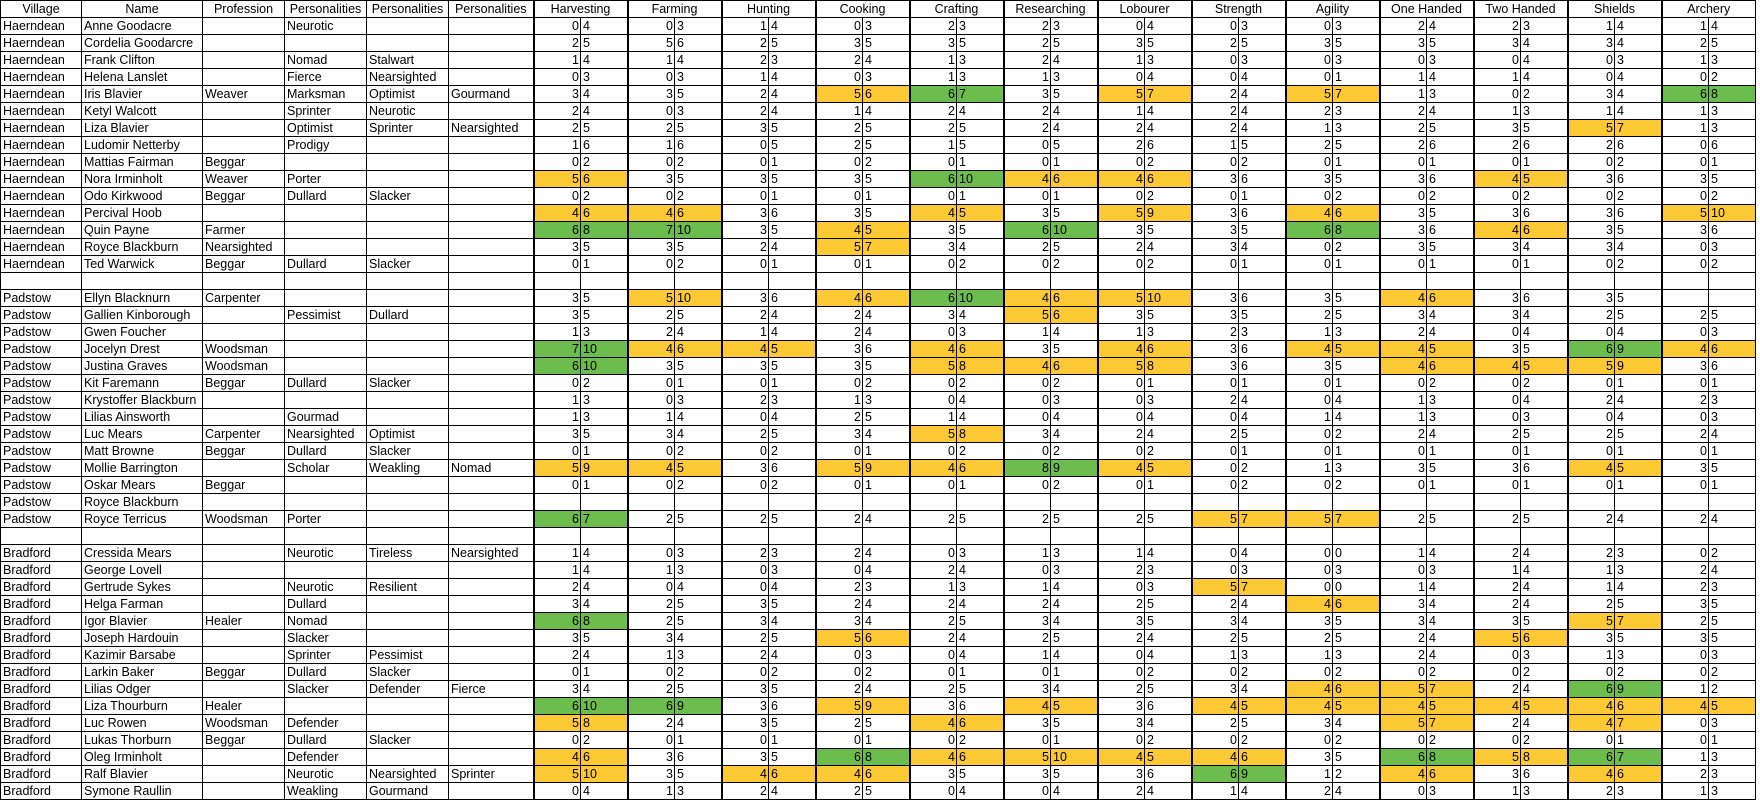  I want to click on profession-cell: Nearsighted, so click(243, 247).